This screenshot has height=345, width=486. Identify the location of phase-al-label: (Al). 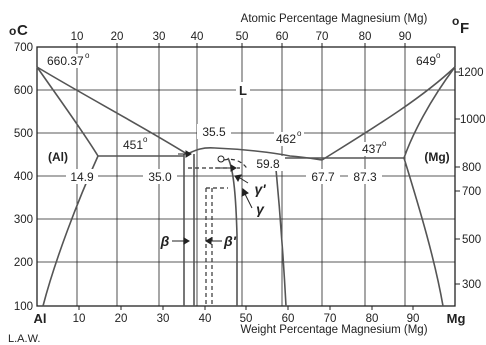
(58, 157).